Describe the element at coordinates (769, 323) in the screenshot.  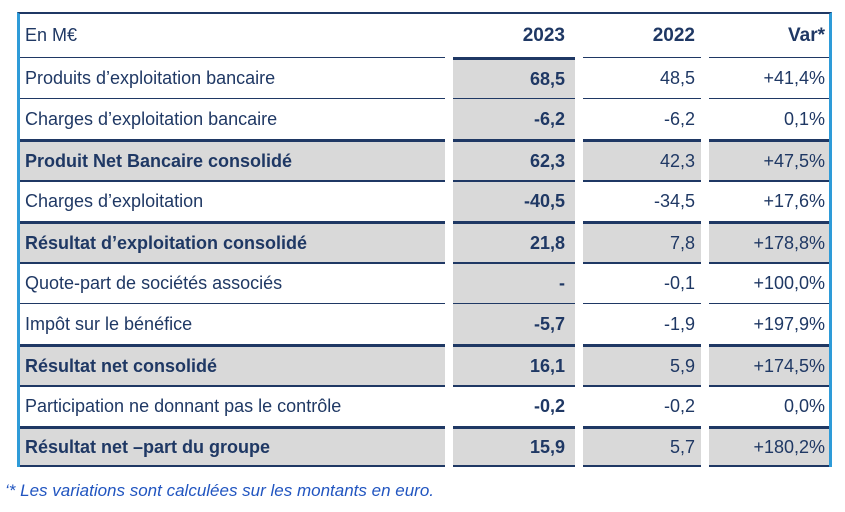
I see `value-var: +197,9%` at that location.